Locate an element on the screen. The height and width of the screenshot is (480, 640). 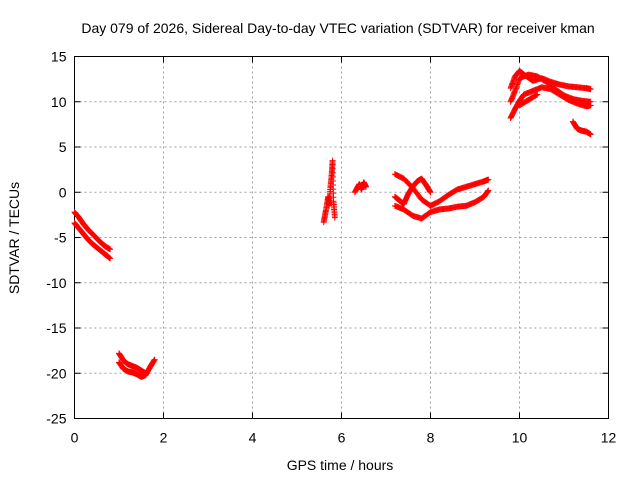
series-seg-a1 is located at coordinates (92, 231).